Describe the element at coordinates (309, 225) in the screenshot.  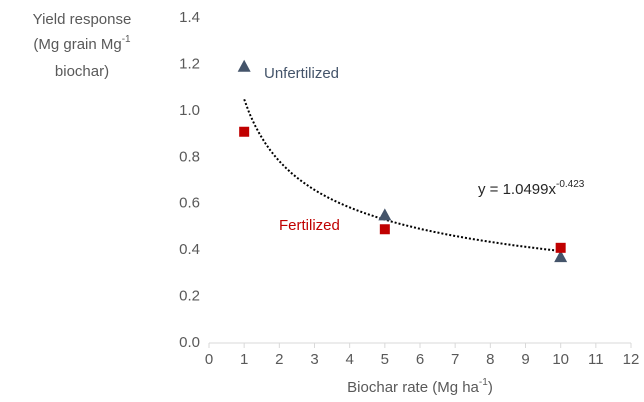
I see `legend-label: Fertilized` at that location.